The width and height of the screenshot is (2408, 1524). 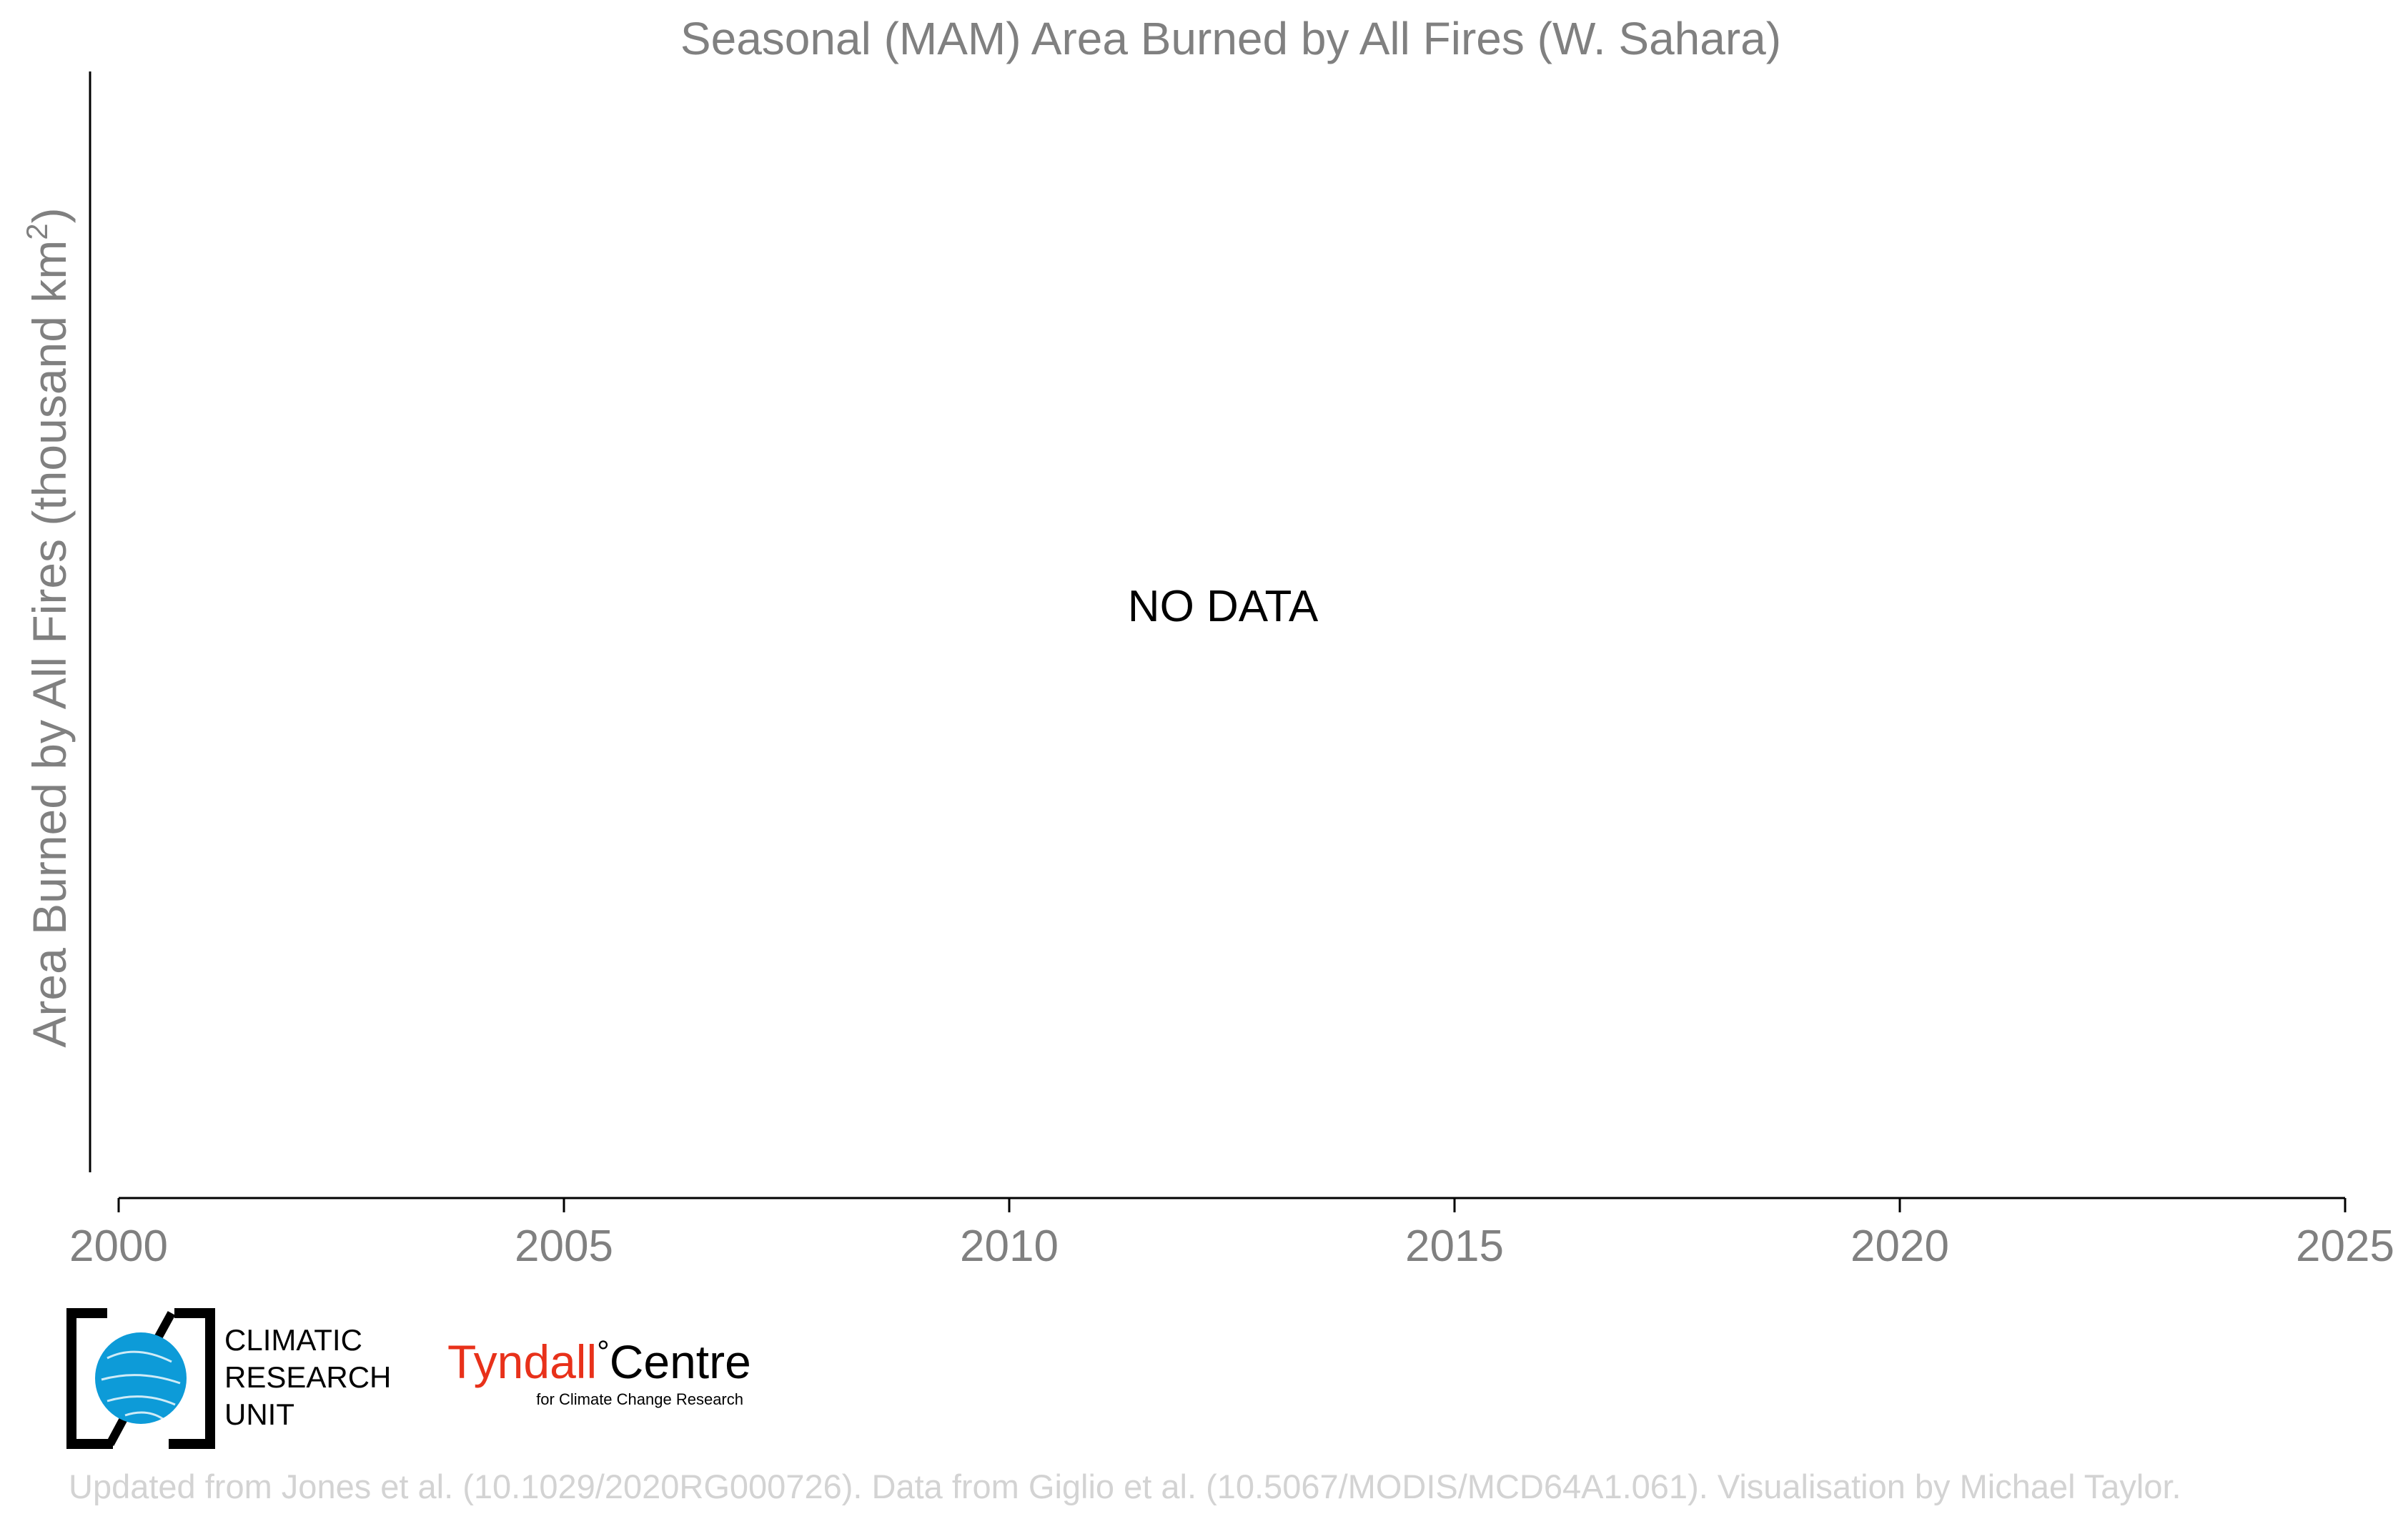 I want to click on cru-logo: CLIMATIC RESEARCH UNIT, so click(x=229, y=1378).